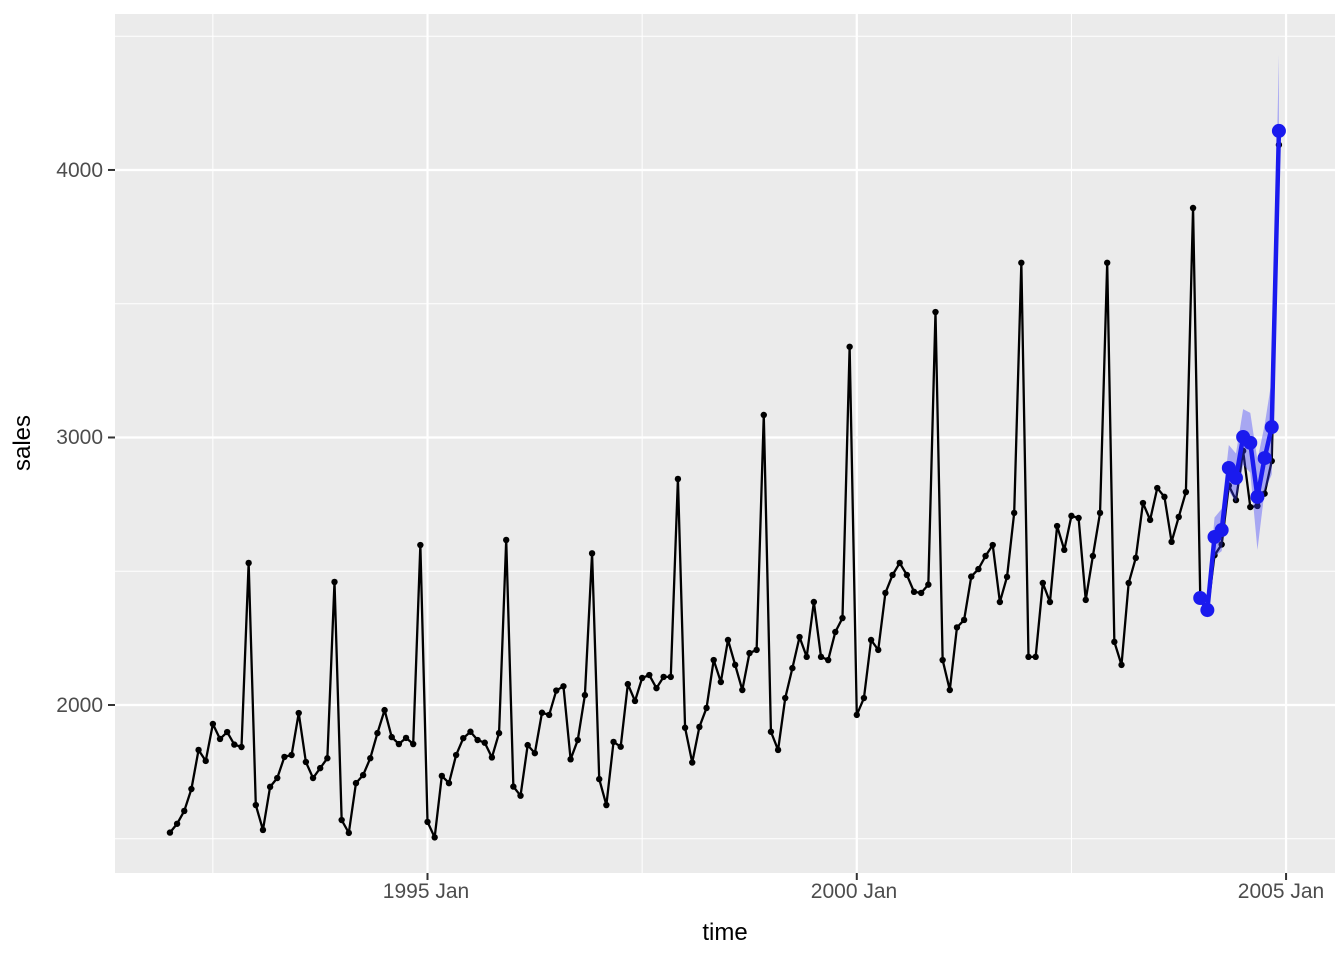  What do you see at coordinates (854, 891) in the screenshot?
I see `x-tick-label-2000: 2000 Jan` at bounding box center [854, 891].